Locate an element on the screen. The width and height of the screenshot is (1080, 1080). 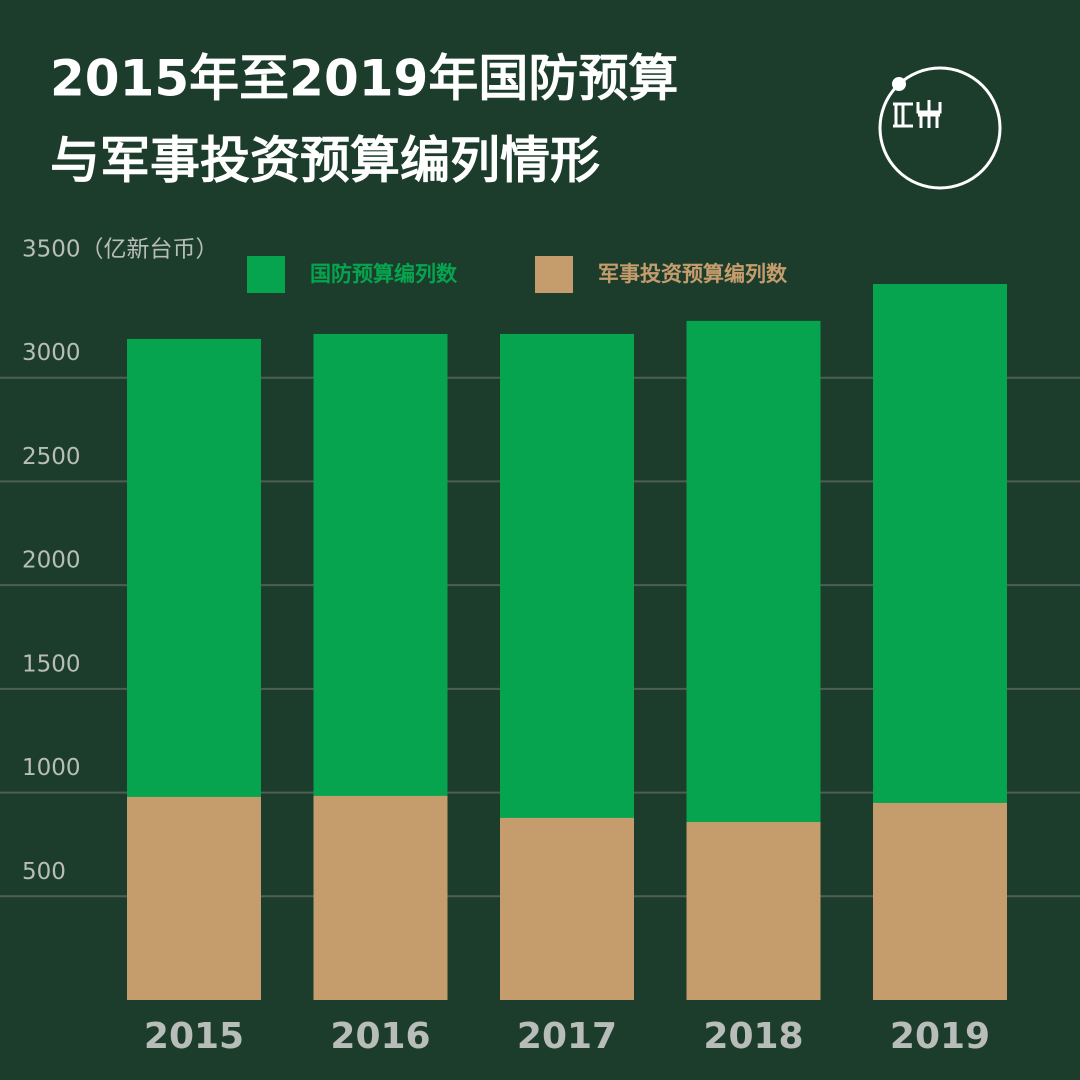
x-tick-label: 2018 is located at coordinates (753, 1036).